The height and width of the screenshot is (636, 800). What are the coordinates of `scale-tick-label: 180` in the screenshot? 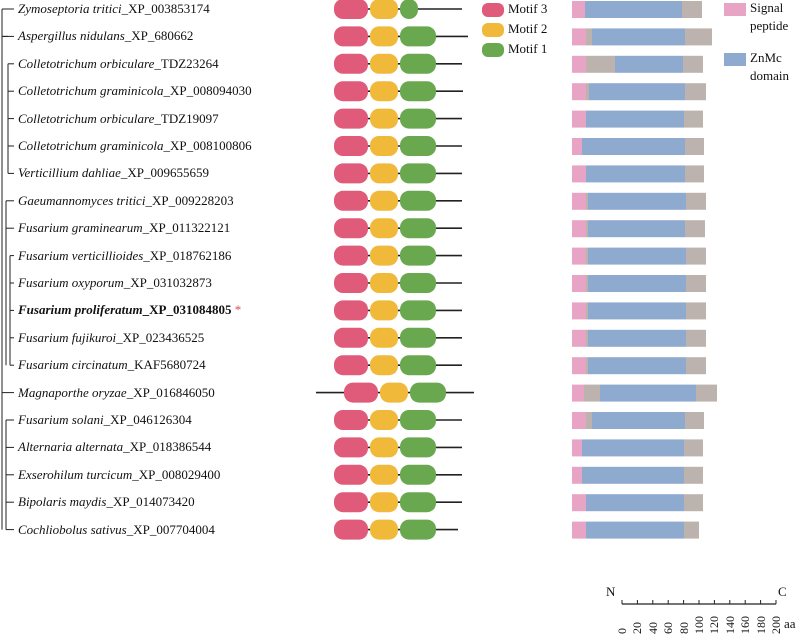 It's located at (760, 625).